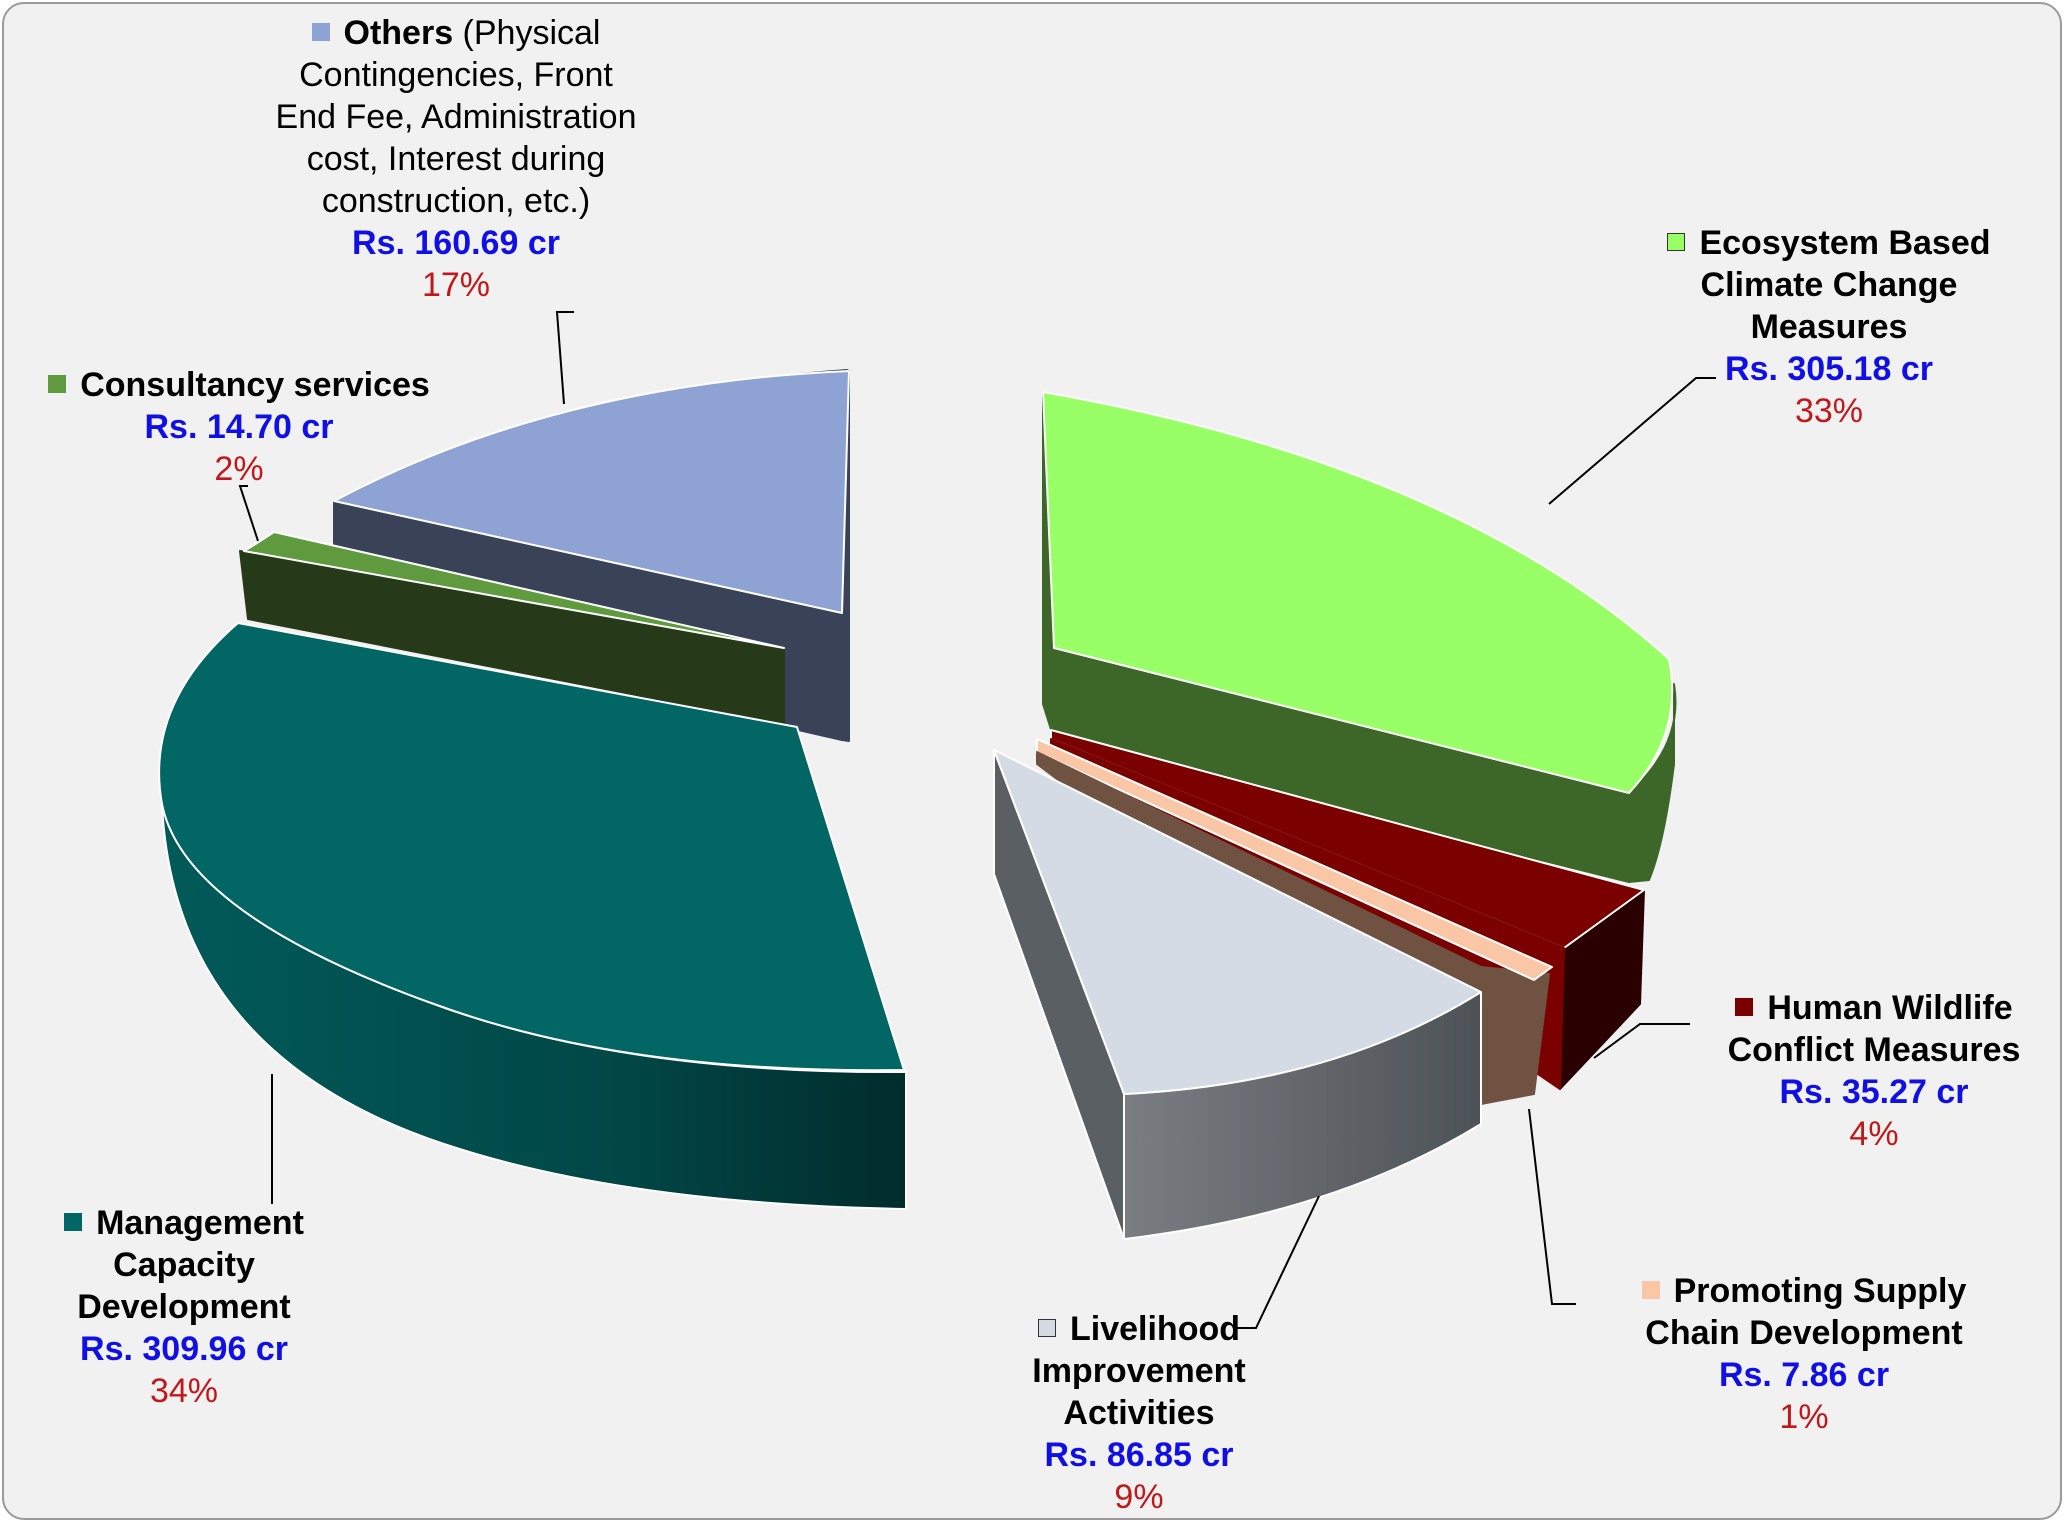 The width and height of the screenshot is (2064, 1522). Describe the element at coordinates (591, 492) in the screenshot. I see `slice-others-top` at that location.